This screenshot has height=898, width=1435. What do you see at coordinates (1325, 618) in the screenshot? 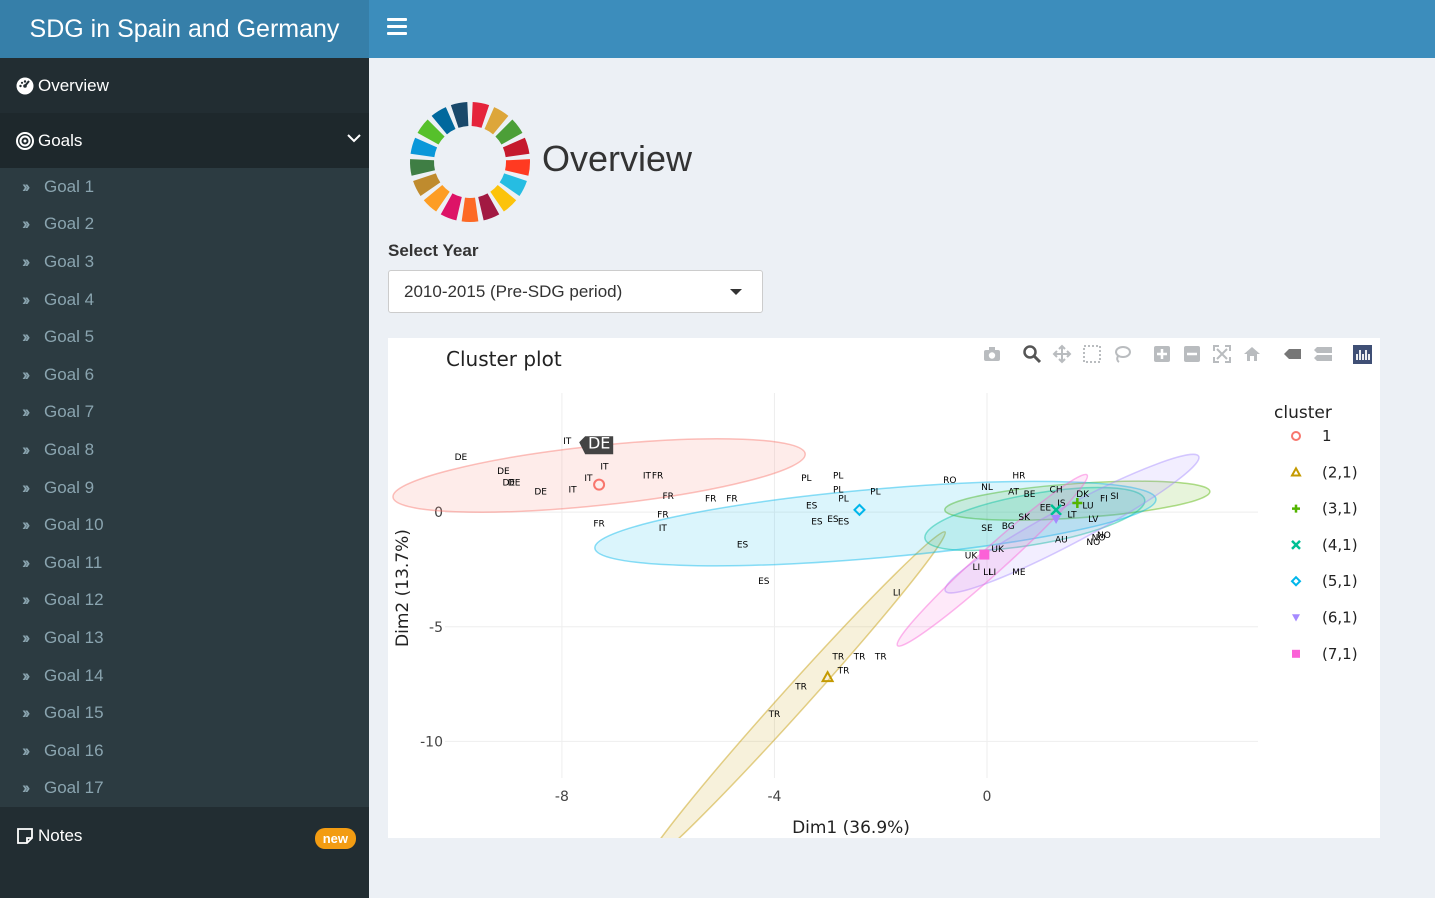
I see `legend-entry: (6,1)` at bounding box center [1325, 618].